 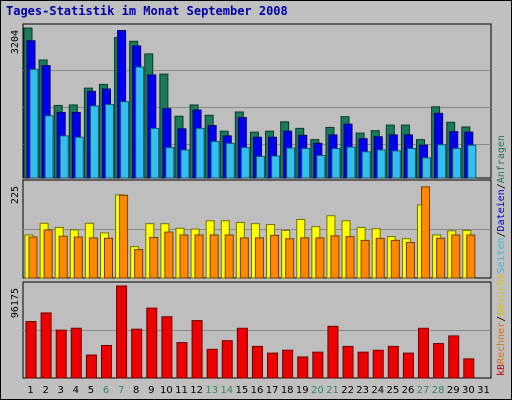 What do you see at coordinates (501, 234) in the screenshot?
I see `legend-entry-5: /` at bounding box center [501, 234].